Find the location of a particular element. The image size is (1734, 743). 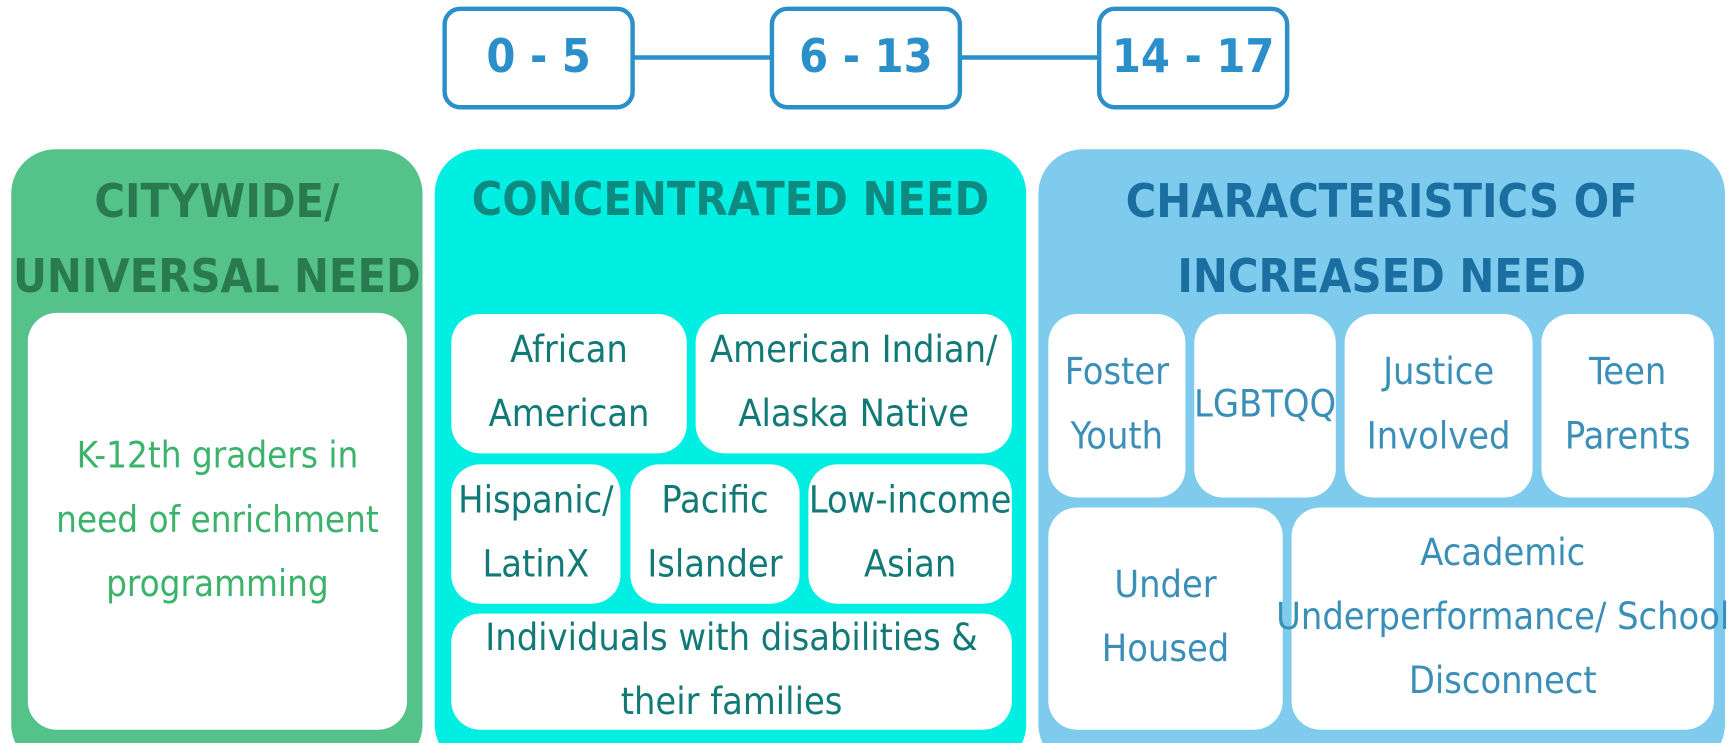

age-label: 14 - 17 is located at coordinates (1193, 56).